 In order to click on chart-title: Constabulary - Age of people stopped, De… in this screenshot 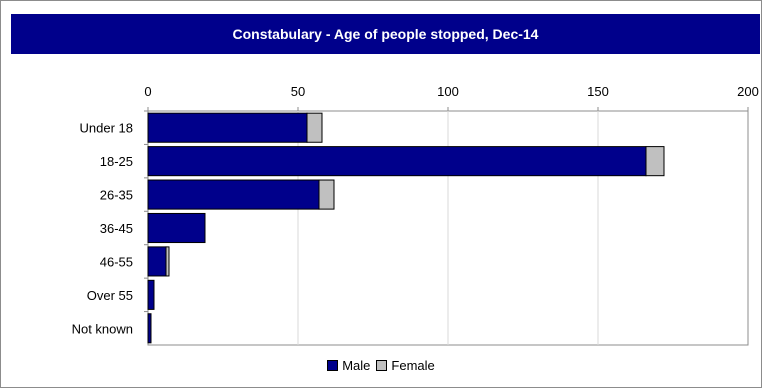, I will do `click(385, 34)`.